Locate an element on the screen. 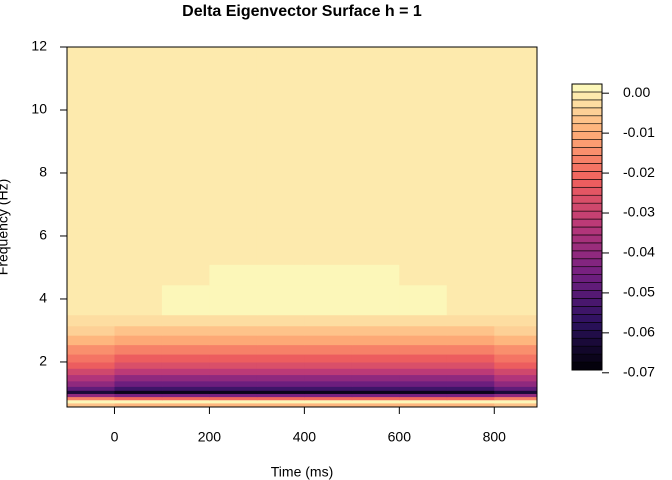 The image size is (672, 480). y-tick-label: 4 is located at coordinates (43, 298).